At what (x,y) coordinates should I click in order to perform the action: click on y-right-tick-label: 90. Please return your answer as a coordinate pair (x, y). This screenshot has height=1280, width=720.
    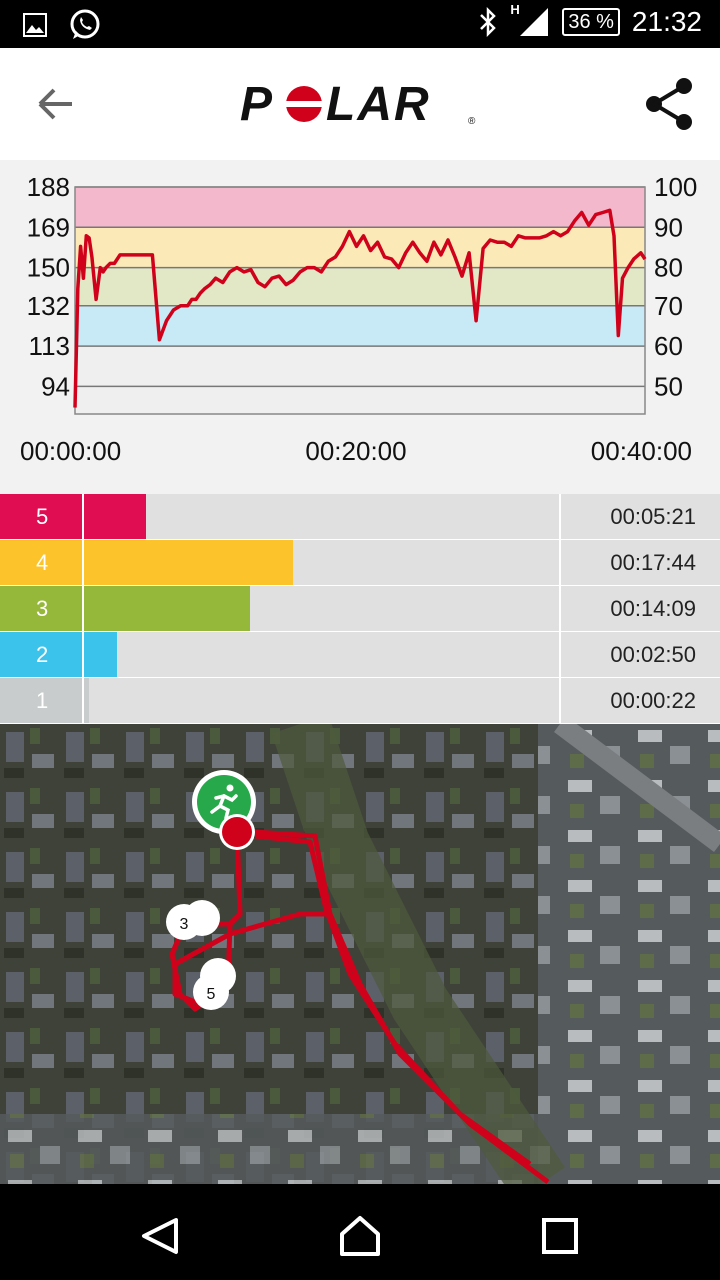
    Looking at the image, I should click on (668, 227).